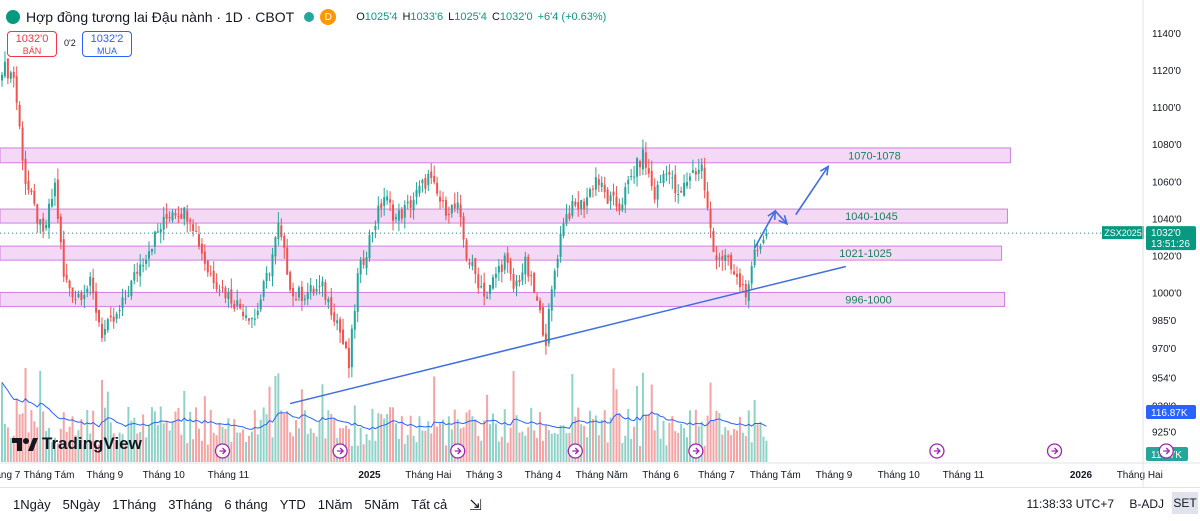 The image size is (1200, 521). Describe the element at coordinates (335, 504) in the screenshot. I see `range-button: 1Năm` at that location.